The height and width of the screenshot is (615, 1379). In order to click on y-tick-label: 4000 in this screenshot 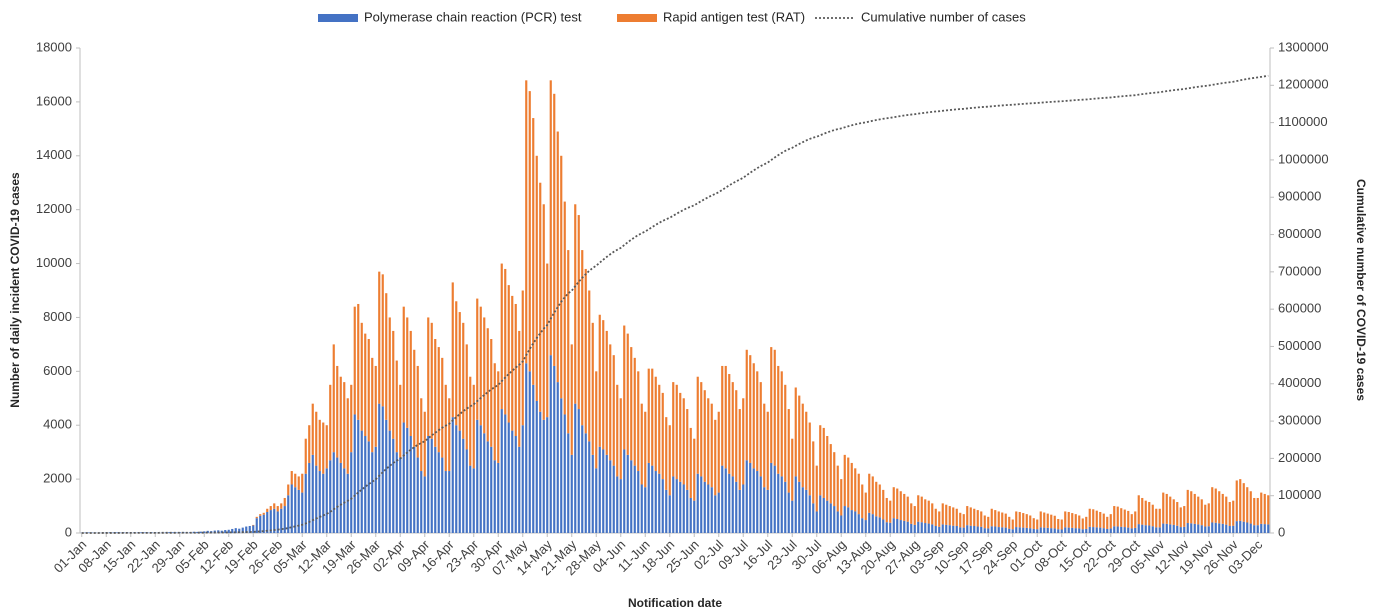, I will do `click(57, 424)`.